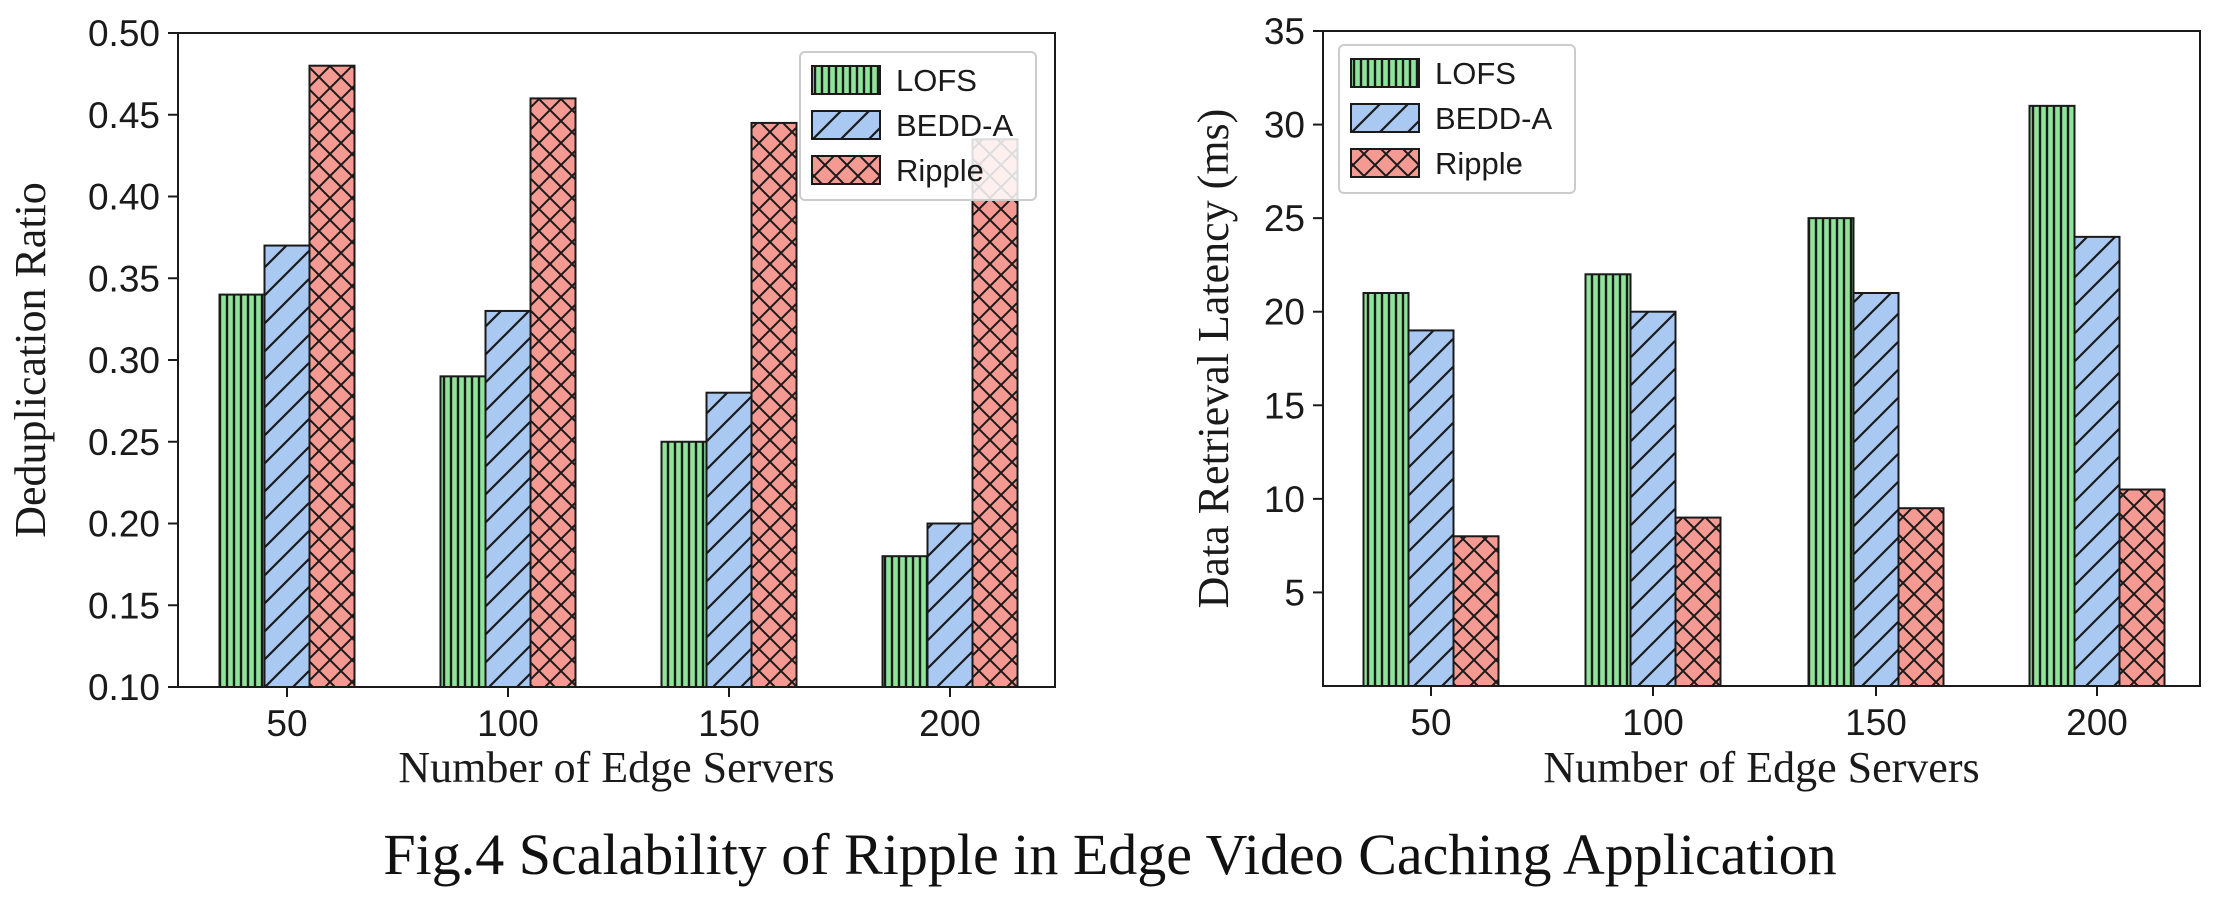 The image size is (2220, 903). What do you see at coordinates (124, 524) in the screenshot?
I see `y-tick-label: 0.20` at bounding box center [124, 524].